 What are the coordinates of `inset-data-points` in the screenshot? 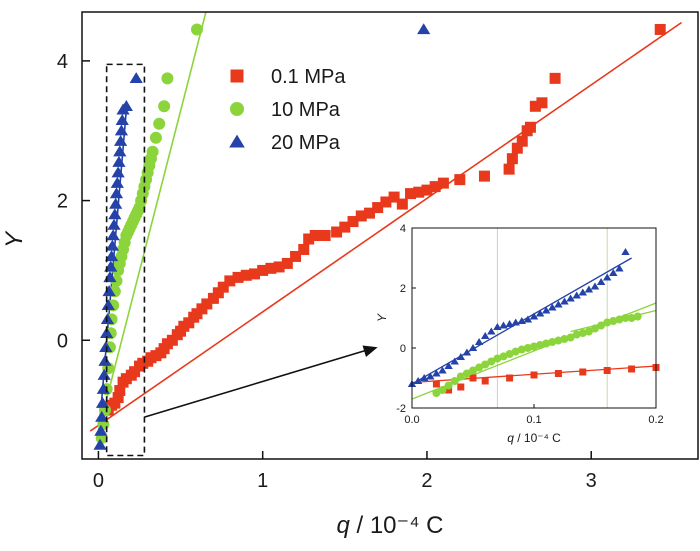 It's located at (533, 322).